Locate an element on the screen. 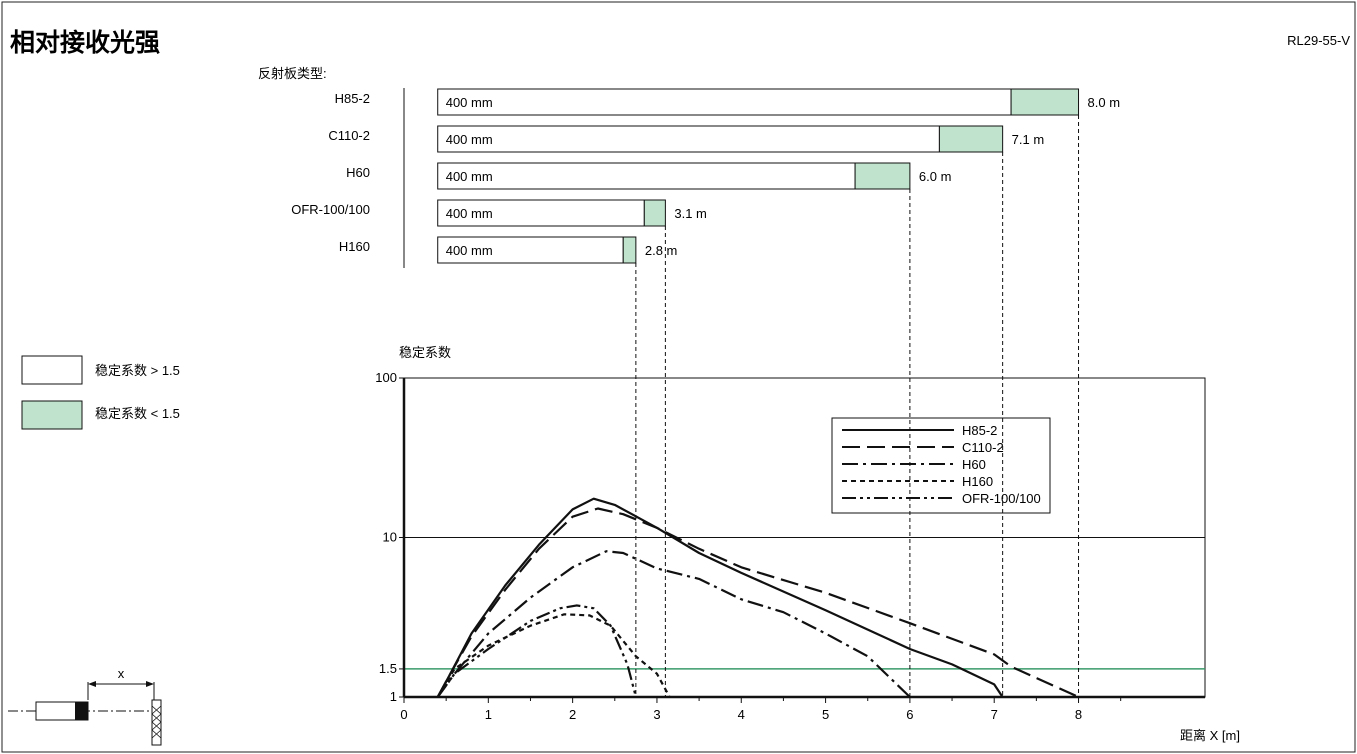  y-tick-label: 1.5 is located at coordinates (388, 668).